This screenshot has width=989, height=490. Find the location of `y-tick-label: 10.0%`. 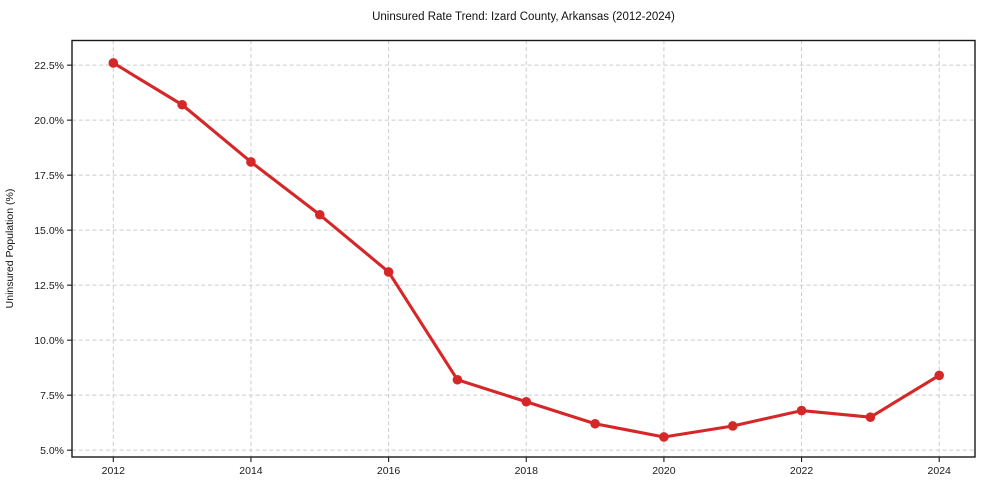

y-tick-label: 10.0% is located at coordinates (49, 341).